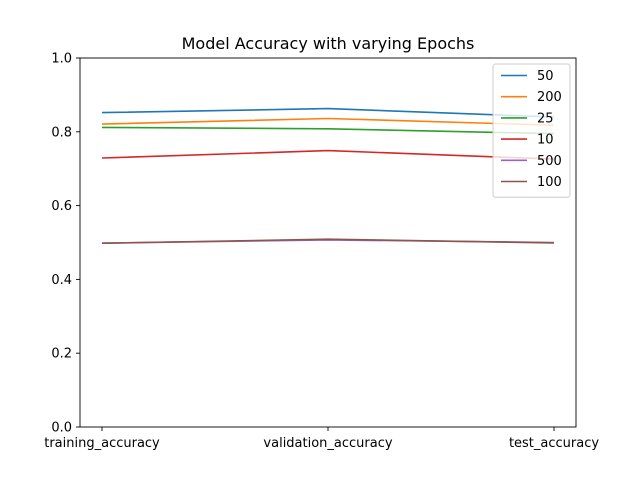 The height and width of the screenshot is (480, 640). I want to click on y-tick-label: 0.8, so click(61, 132).